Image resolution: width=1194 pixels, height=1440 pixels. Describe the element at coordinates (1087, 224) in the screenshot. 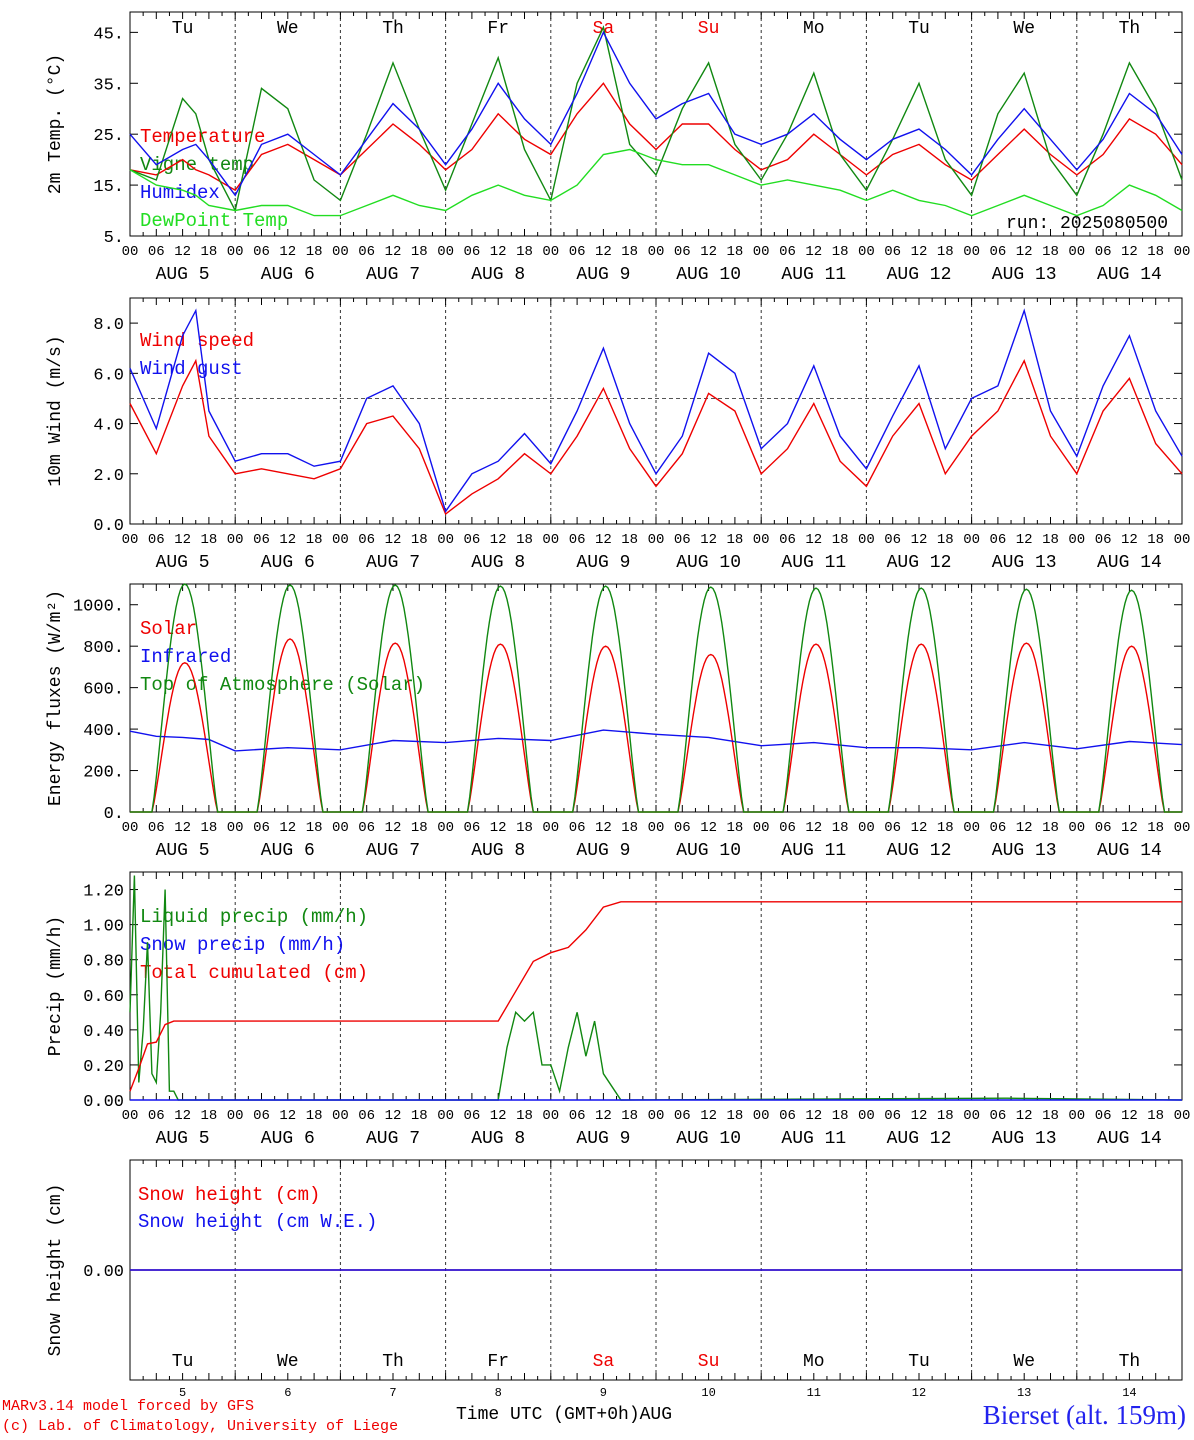

I see `run-label: run: 2025080500` at that location.